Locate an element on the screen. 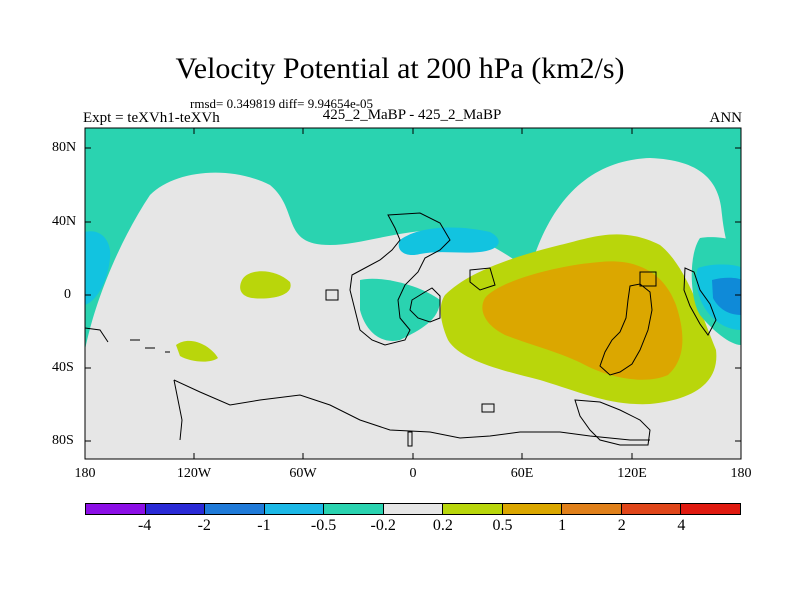 The height and width of the screenshot is (605, 800). colorbar is located at coordinates (413, 509).